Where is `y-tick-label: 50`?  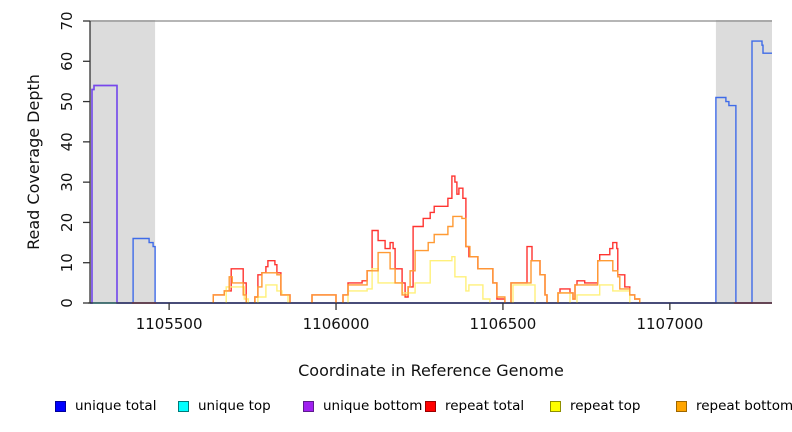
y-tick-label: 50 is located at coordinates (67, 101).